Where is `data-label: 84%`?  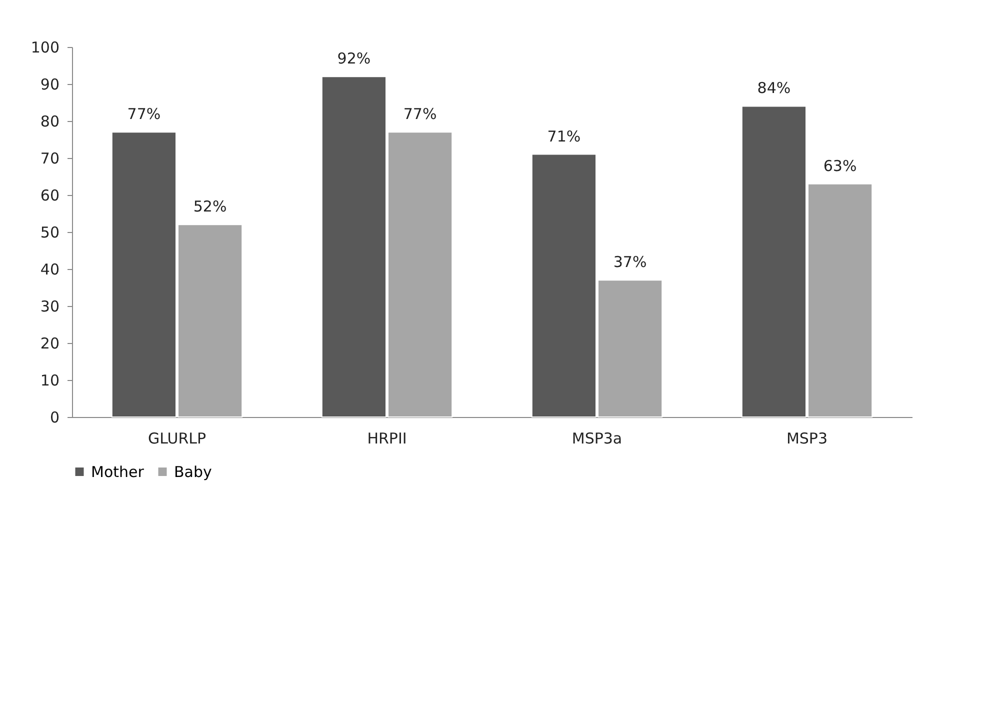
data-label: 84% is located at coordinates (774, 88).